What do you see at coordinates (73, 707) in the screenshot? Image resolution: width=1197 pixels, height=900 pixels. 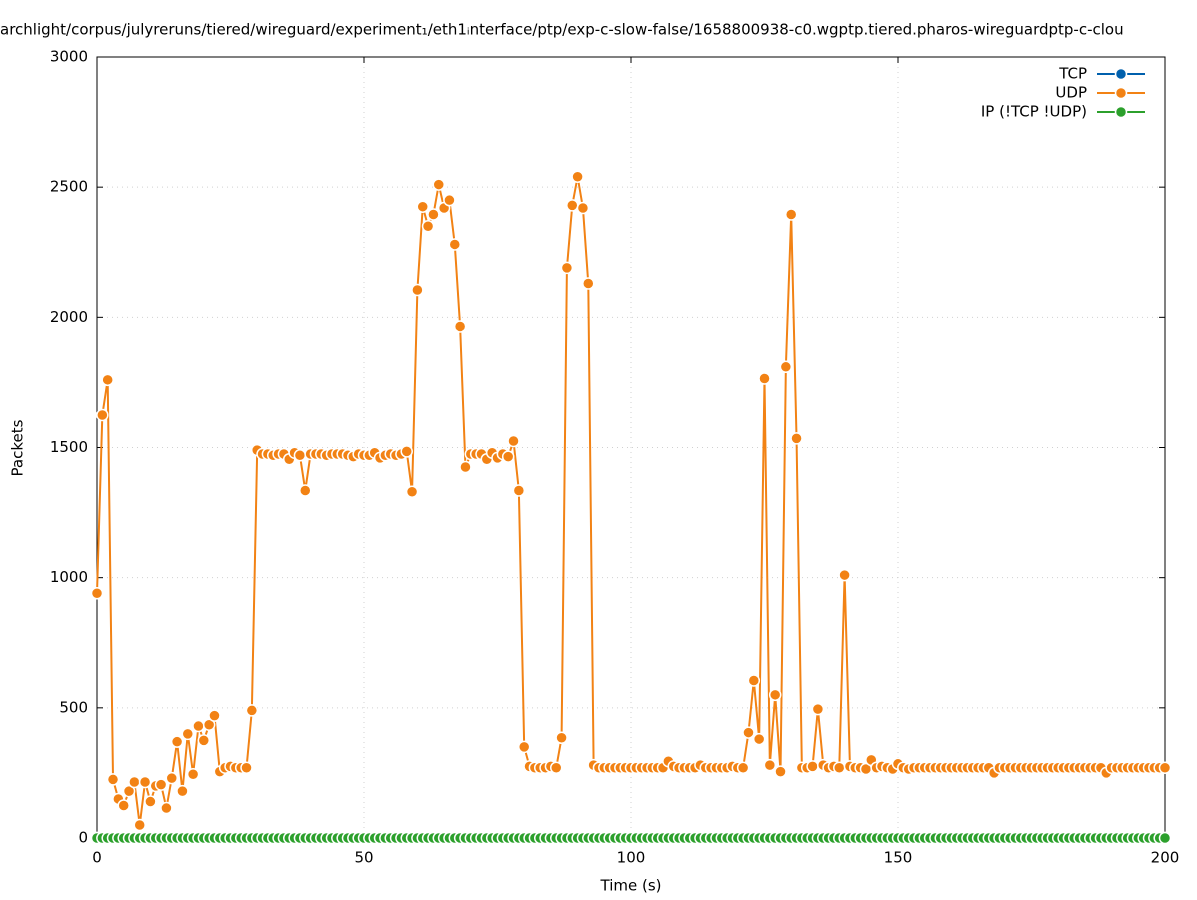 I see `y-tick-label: 500` at bounding box center [73, 707].